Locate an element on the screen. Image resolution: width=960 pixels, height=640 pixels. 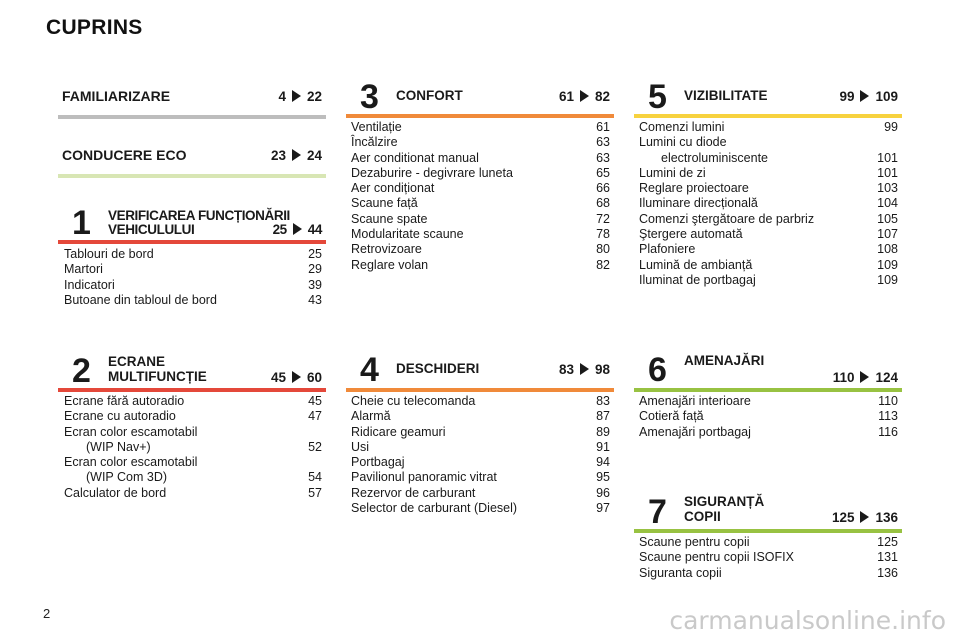
toc-entry-label: Aer conditionat manual is located at coordinates (415, 157).